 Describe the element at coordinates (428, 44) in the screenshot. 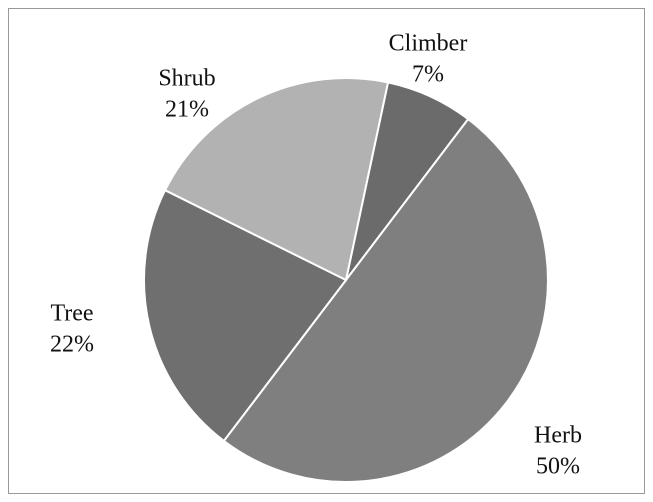

I see `slice-label: Climber` at that location.